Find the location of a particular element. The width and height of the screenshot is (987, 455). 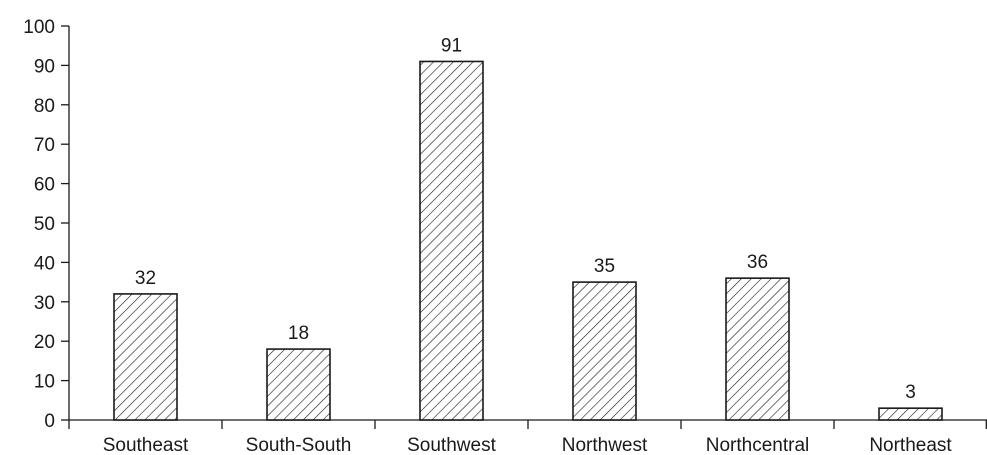

category-label: Southwest is located at coordinates (451, 445).